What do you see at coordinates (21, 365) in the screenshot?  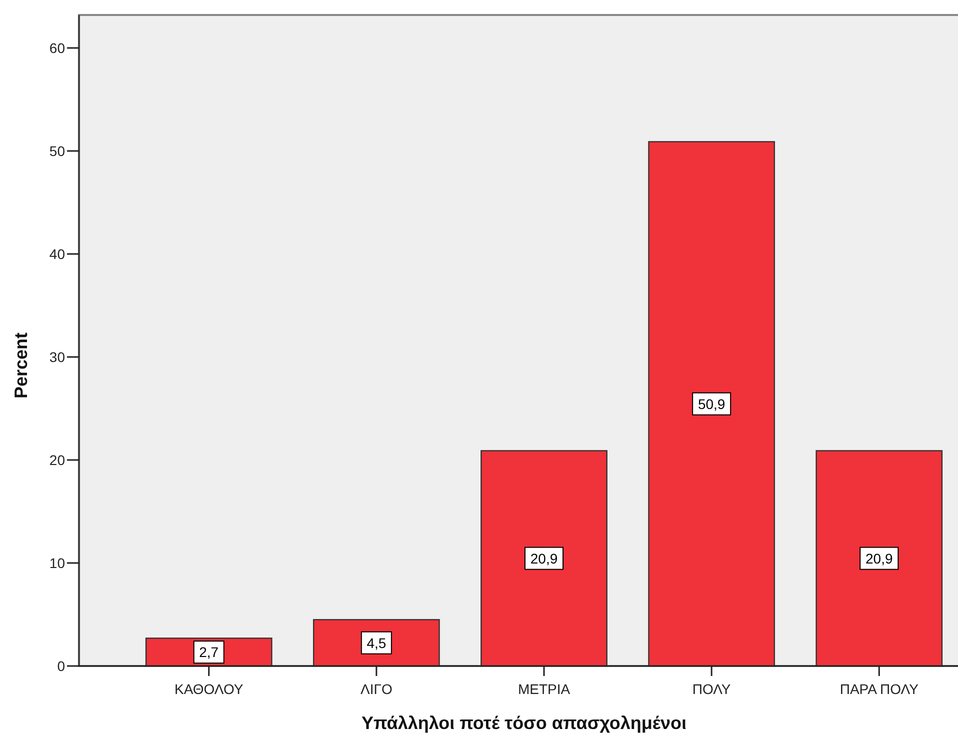 I see `y-axis-title: Percent` at bounding box center [21, 365].